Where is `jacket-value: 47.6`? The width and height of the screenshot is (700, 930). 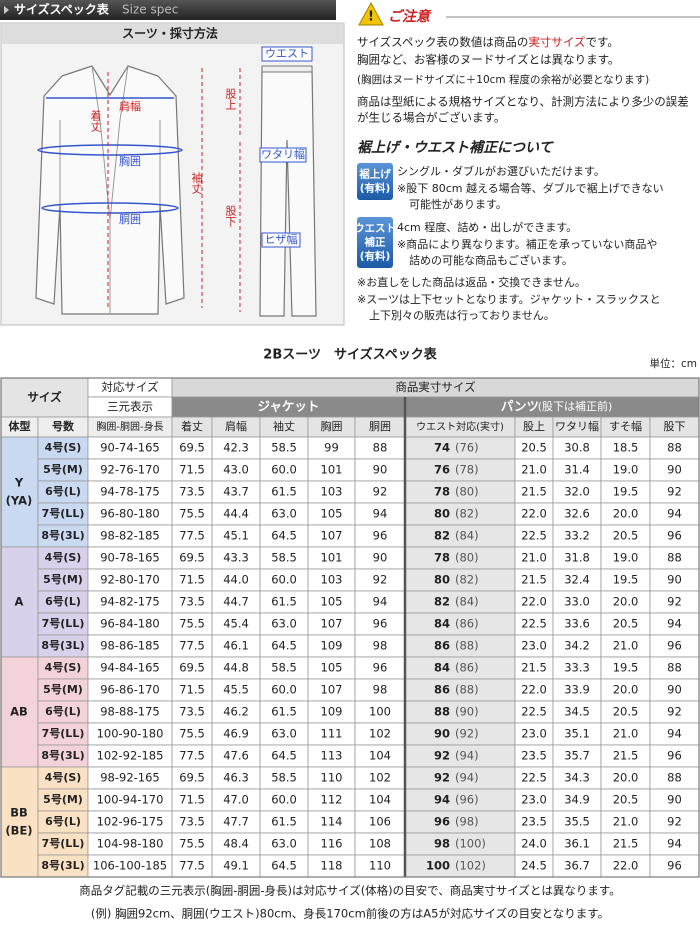
jacket-value: 47.6 is located at coordinates (236, 756).